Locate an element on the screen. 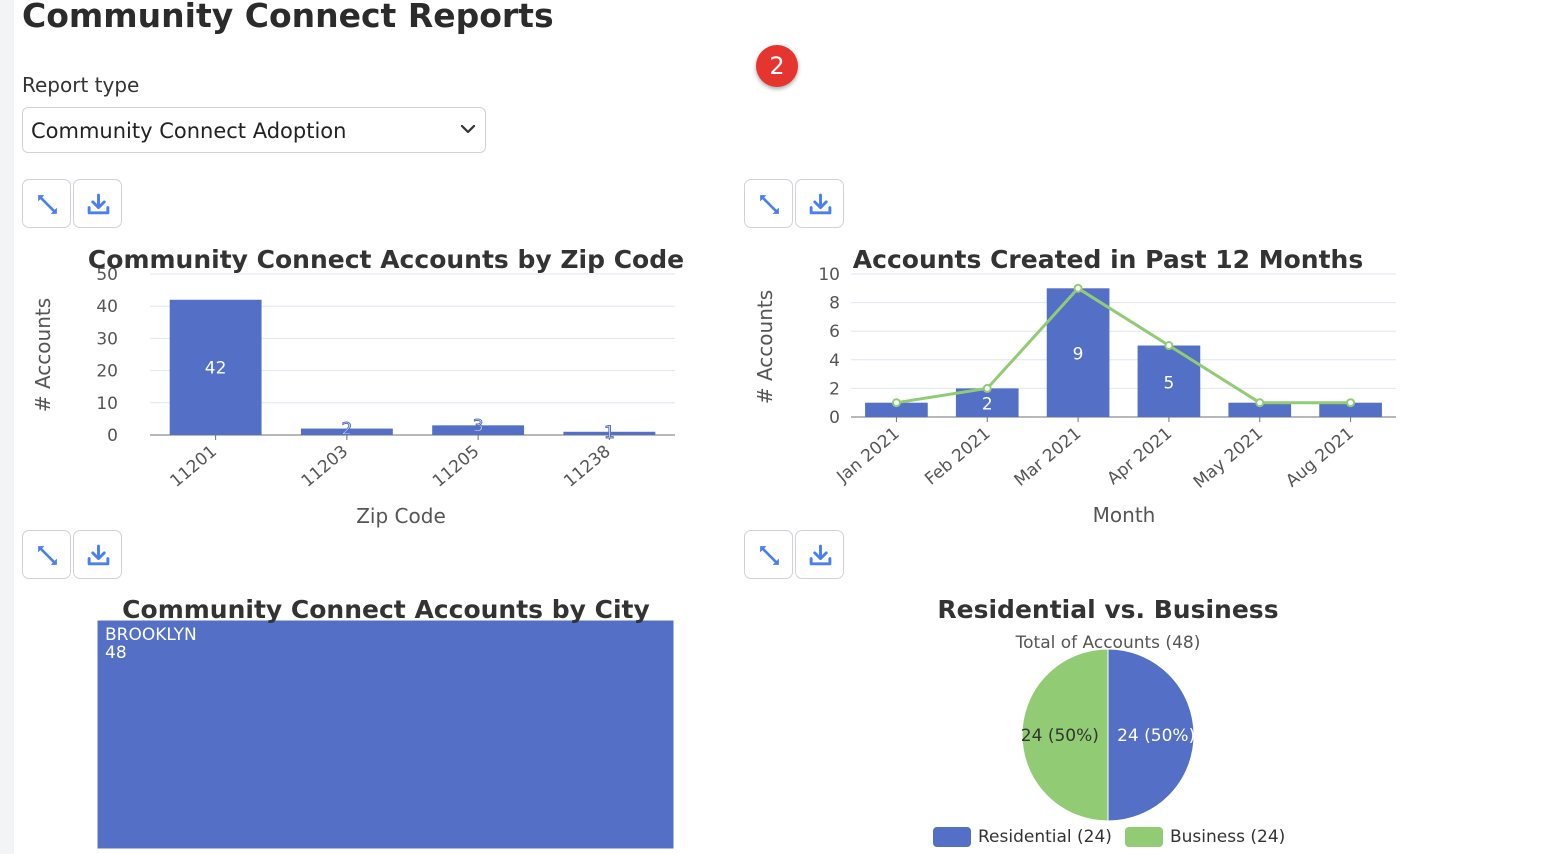  zip-bar-value-label: 2 is located at coordinates (346, 430).